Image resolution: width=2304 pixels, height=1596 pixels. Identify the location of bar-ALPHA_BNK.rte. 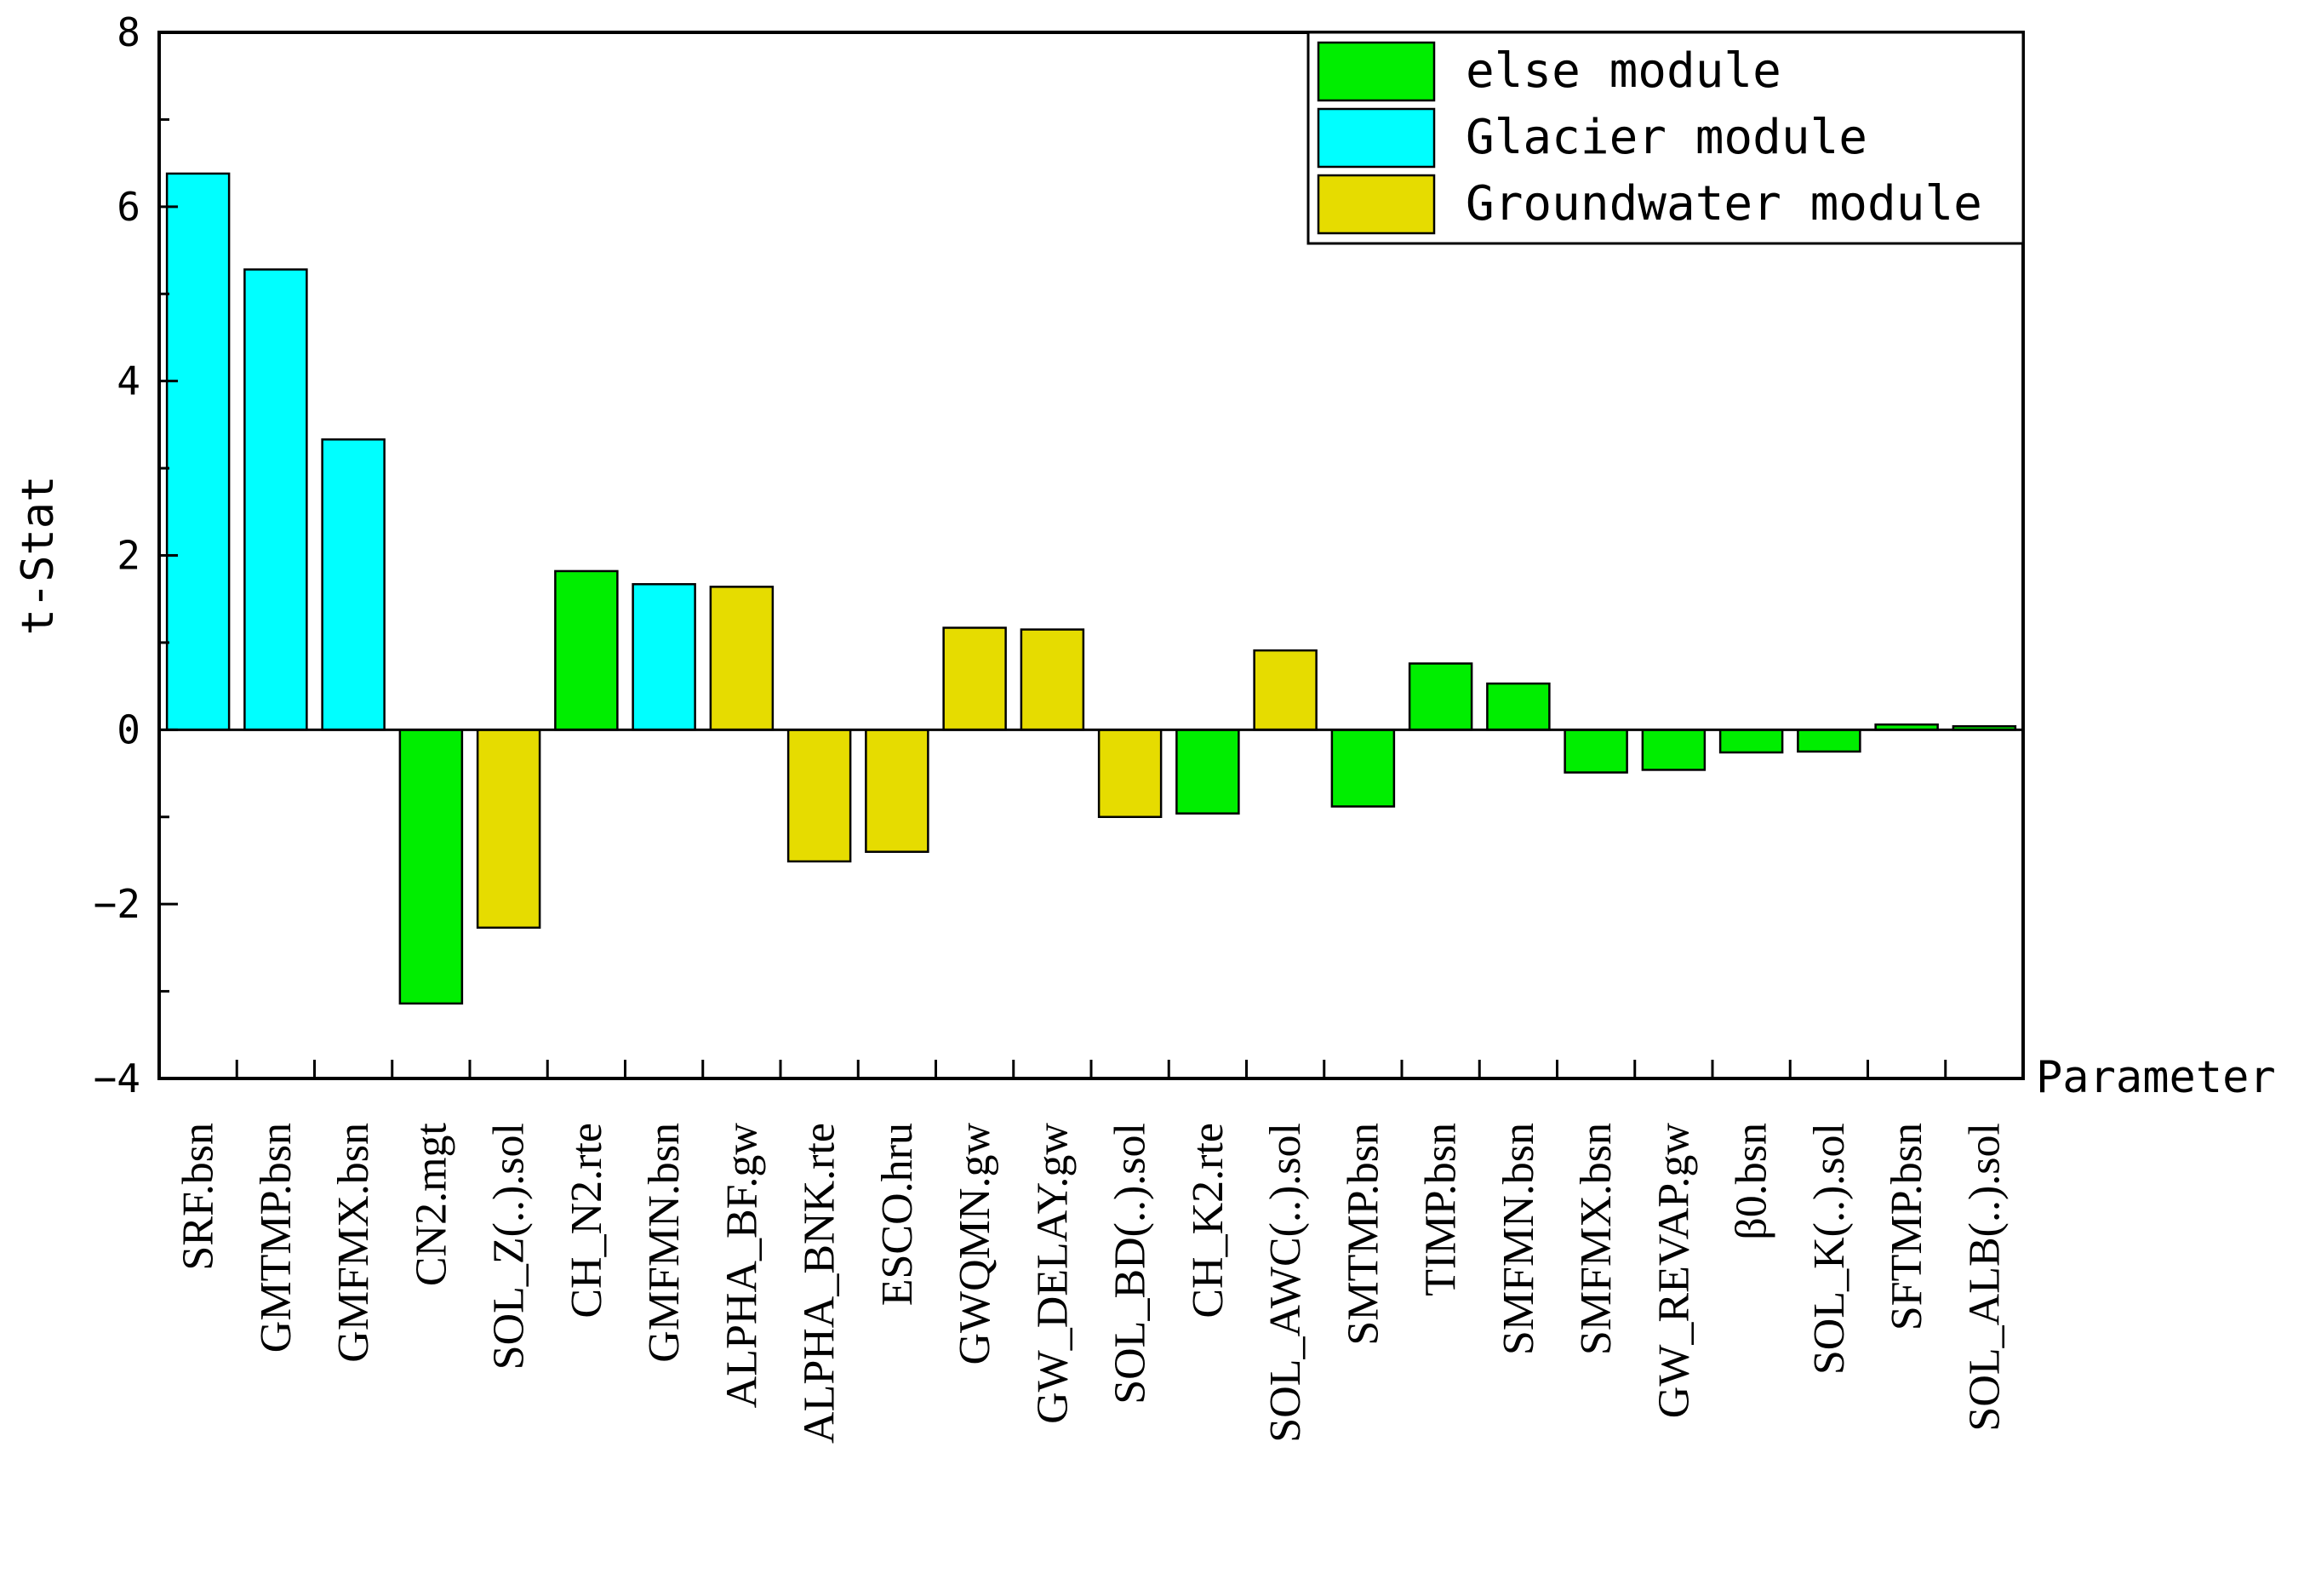
(819, 796).